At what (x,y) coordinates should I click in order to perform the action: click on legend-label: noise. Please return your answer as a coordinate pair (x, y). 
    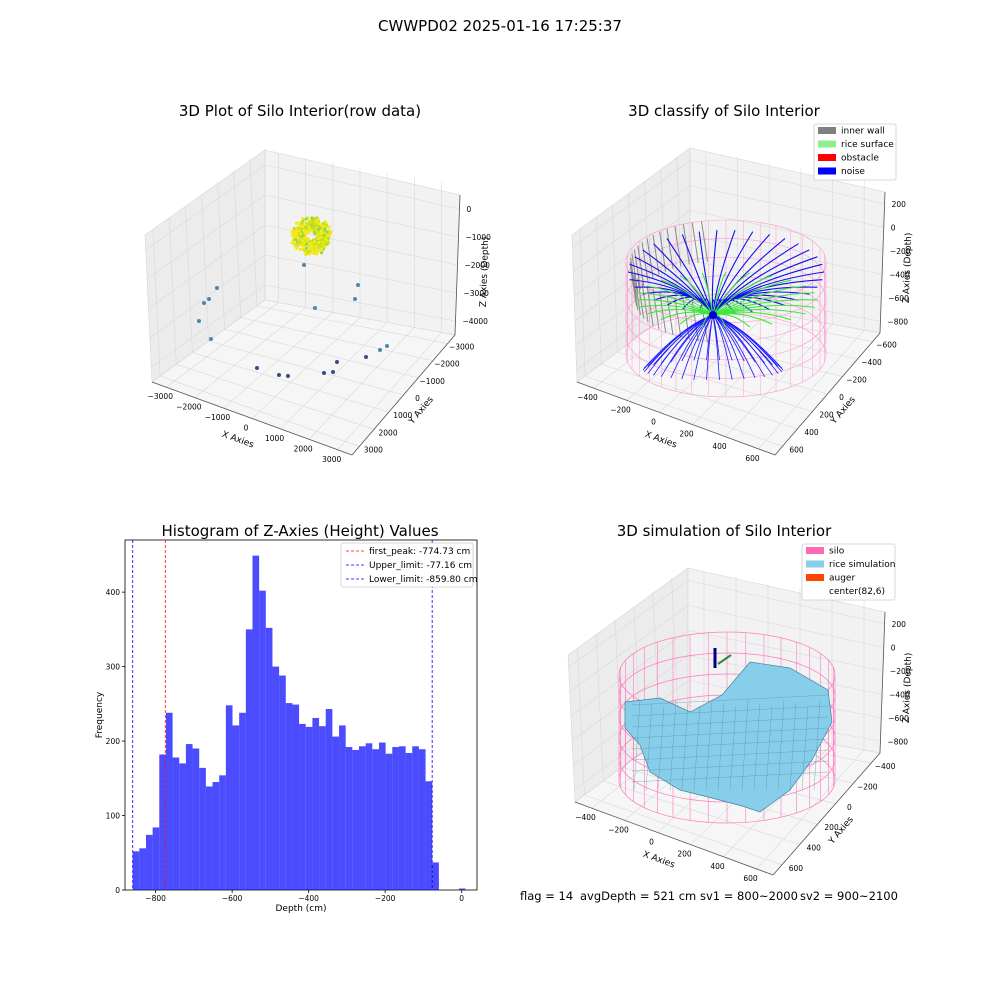
    Looking at the image, I should click on (853, 172).